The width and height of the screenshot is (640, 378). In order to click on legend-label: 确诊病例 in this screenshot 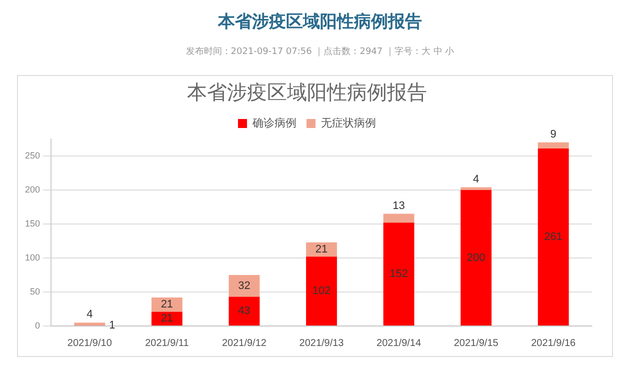, I will do `click(274, 123)`.